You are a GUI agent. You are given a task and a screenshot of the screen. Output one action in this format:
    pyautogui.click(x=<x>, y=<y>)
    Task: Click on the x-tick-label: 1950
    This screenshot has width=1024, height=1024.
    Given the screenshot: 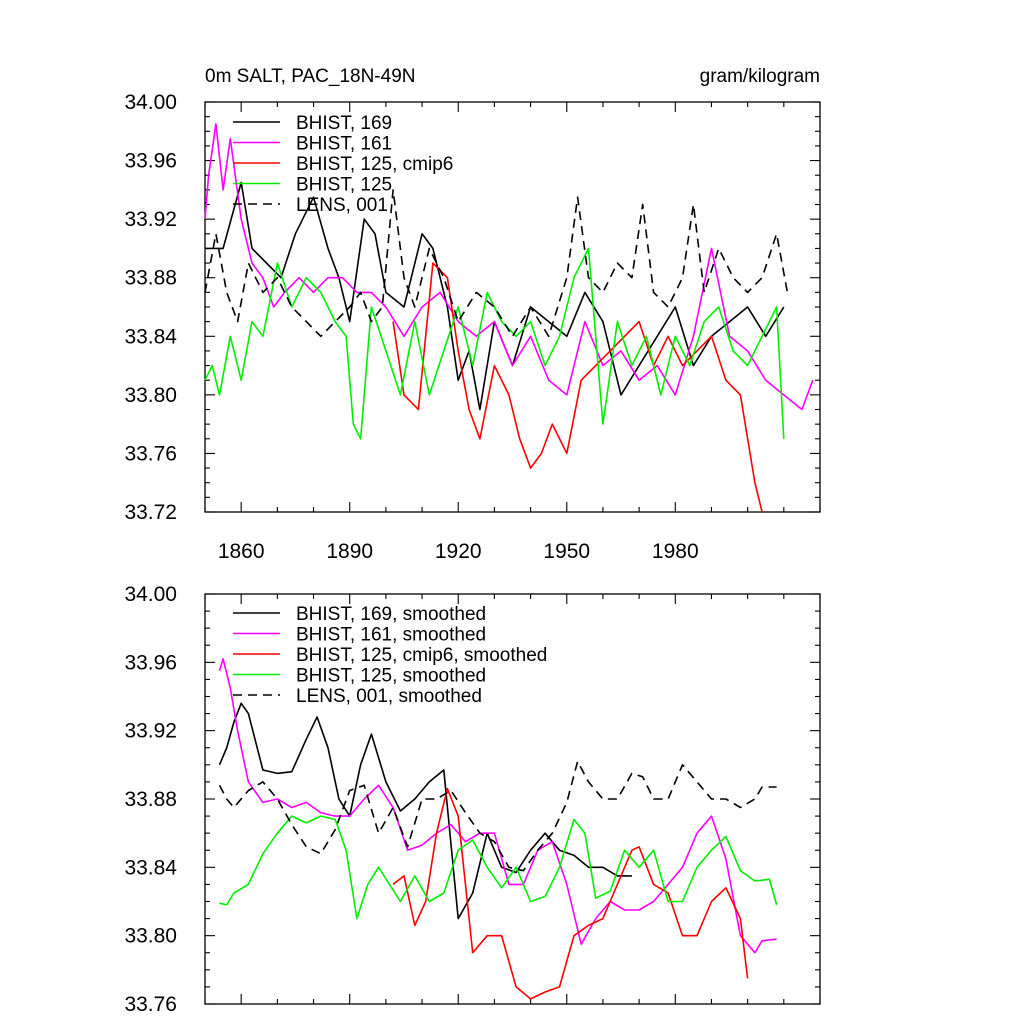 What is the action you would take?
    pyautogui.click(x=566, y=551)
    